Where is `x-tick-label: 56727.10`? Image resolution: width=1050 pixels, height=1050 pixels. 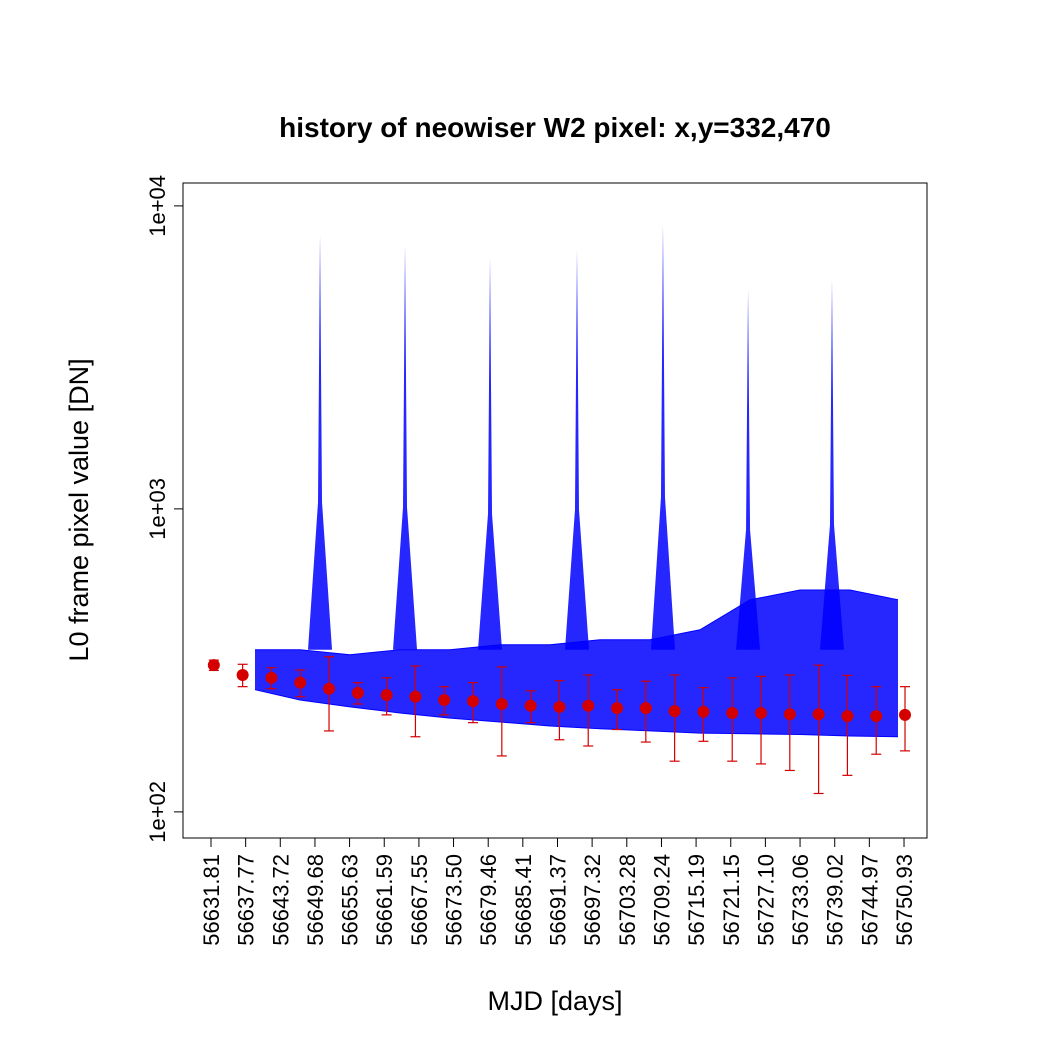 x-tick-label: 56727.10 is located at coordinates (765, 900).